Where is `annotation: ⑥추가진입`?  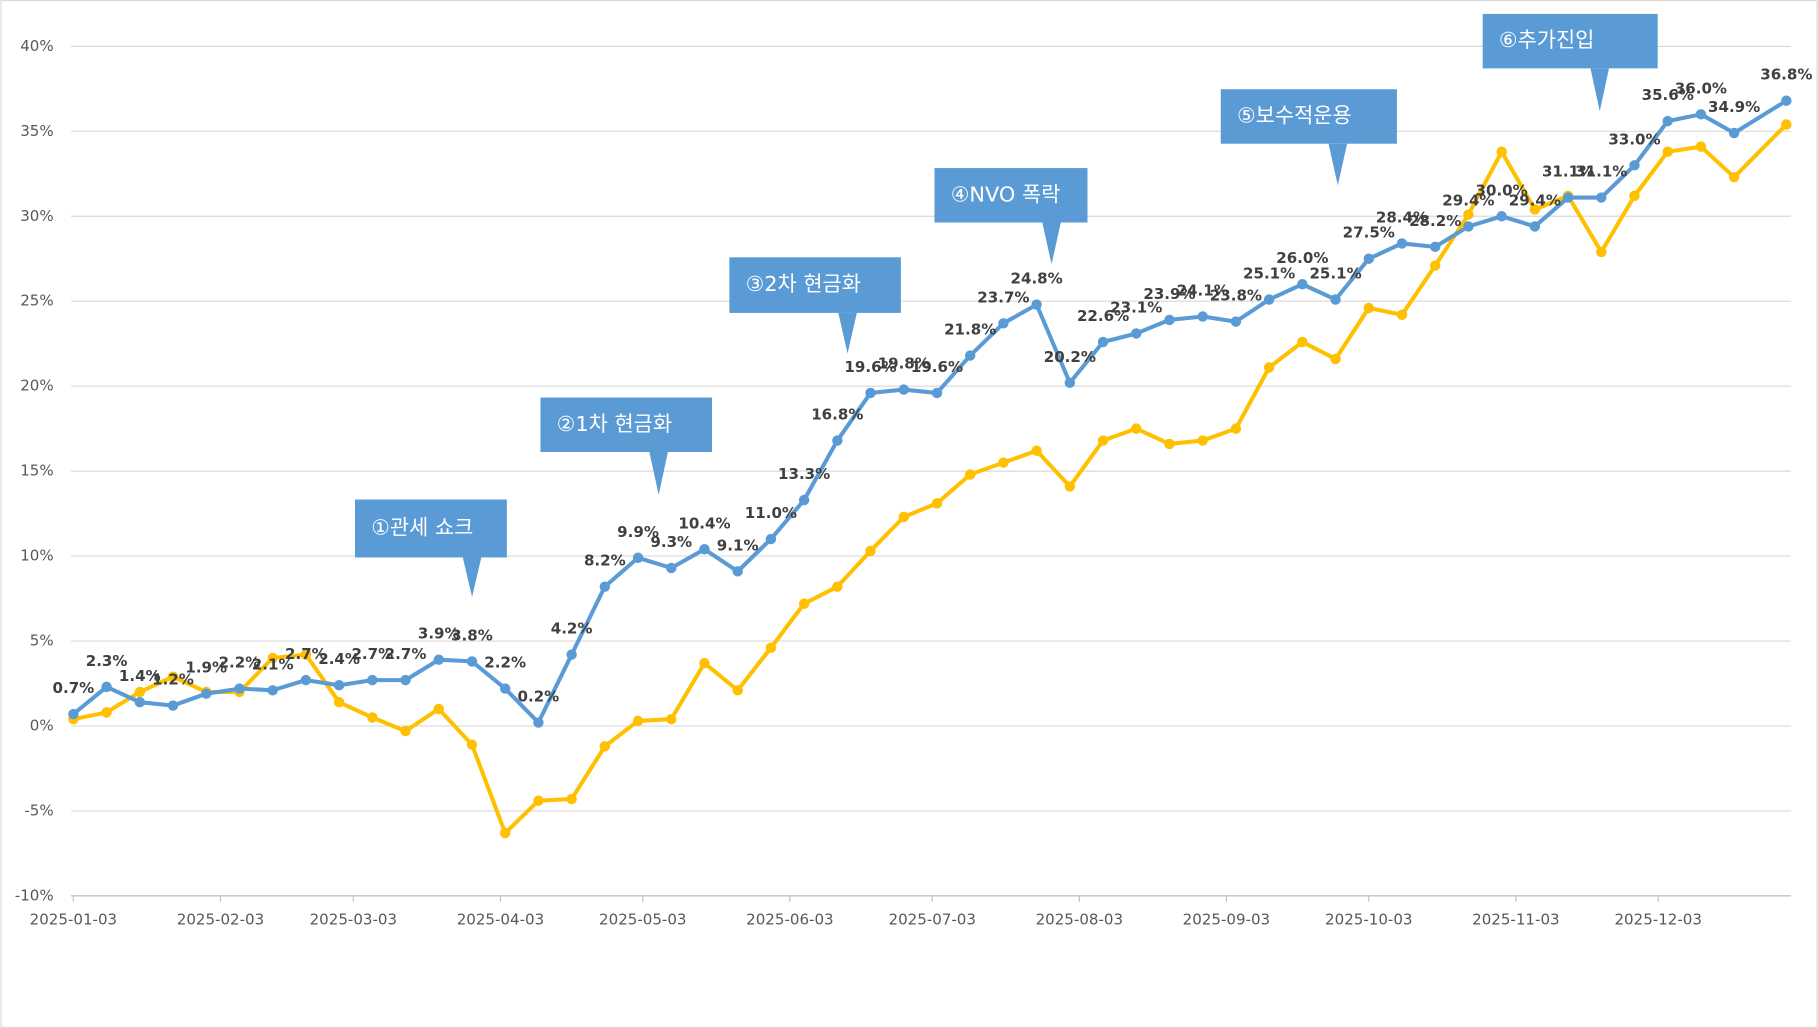 annotation: ⑥추가진입 is located at coordinates (1546, 40).